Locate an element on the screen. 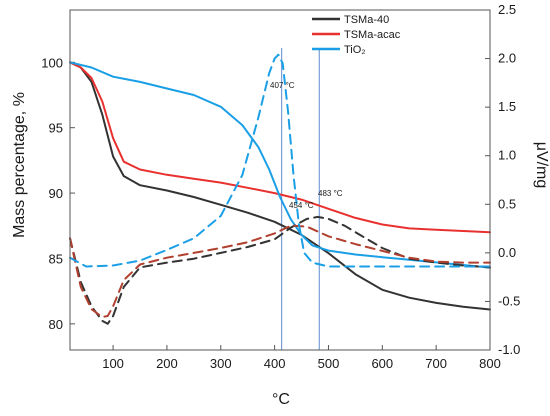  y-right-tick-label: -1.0 is located at coordinates (509, 349).